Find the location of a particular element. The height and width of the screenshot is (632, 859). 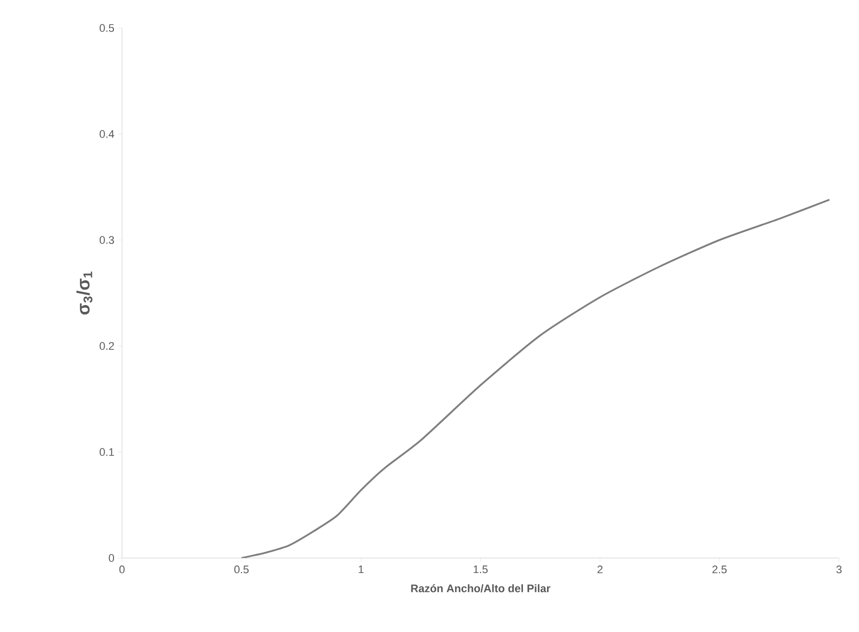

y-axis-title: σ$_{3}$/σ$_{1}$ is located at coordinates (84, 293).